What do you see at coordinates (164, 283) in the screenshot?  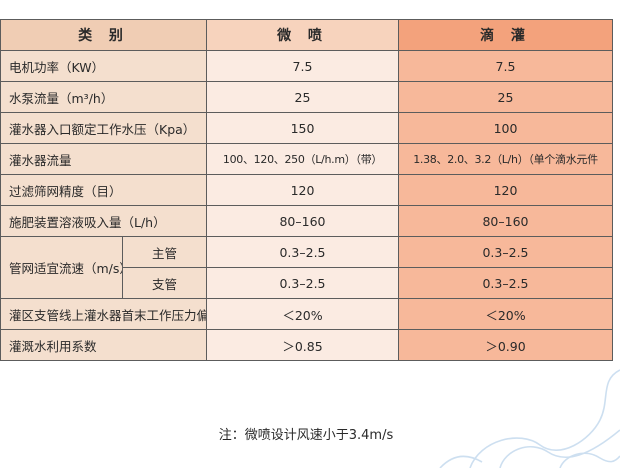 I see `branch-pipe-label: 支管` at bounding box center [164, 283].